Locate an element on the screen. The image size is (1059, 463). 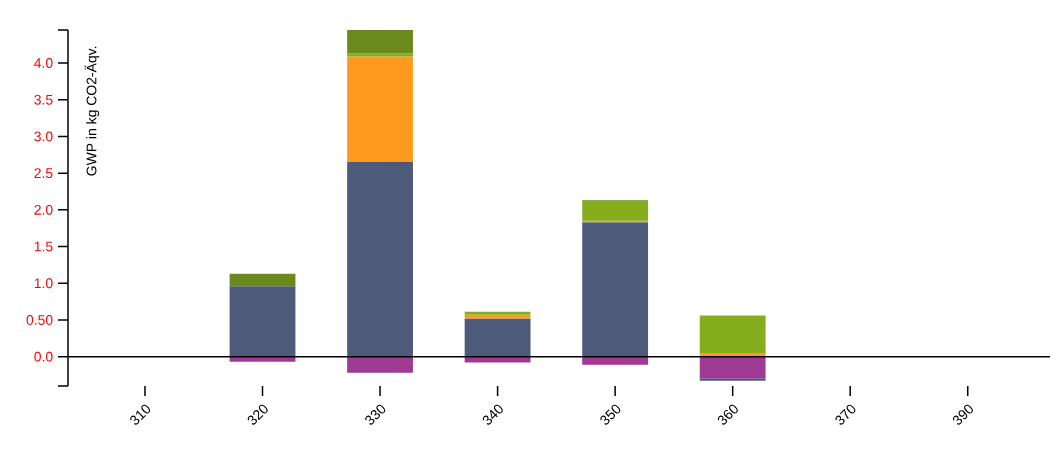
y-tick-label: 0.50 is located at coordinates (39, 319).